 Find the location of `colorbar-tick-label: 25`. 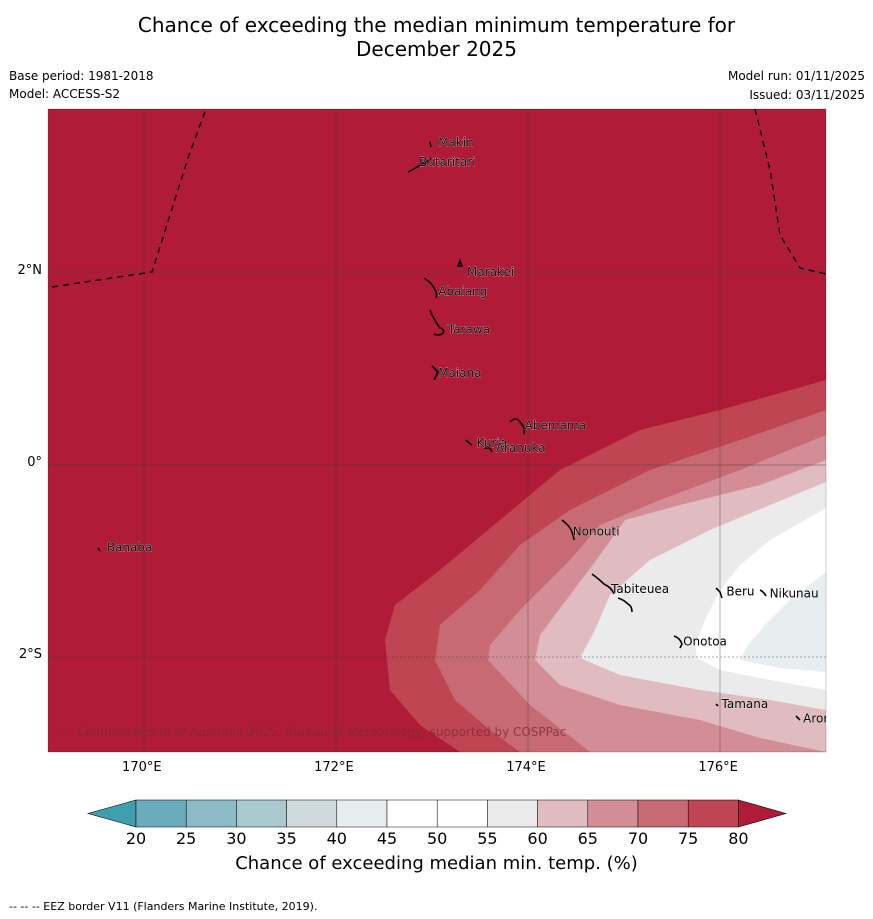

colorbar-tick-label: 25 is located at coordinates (186, 838).